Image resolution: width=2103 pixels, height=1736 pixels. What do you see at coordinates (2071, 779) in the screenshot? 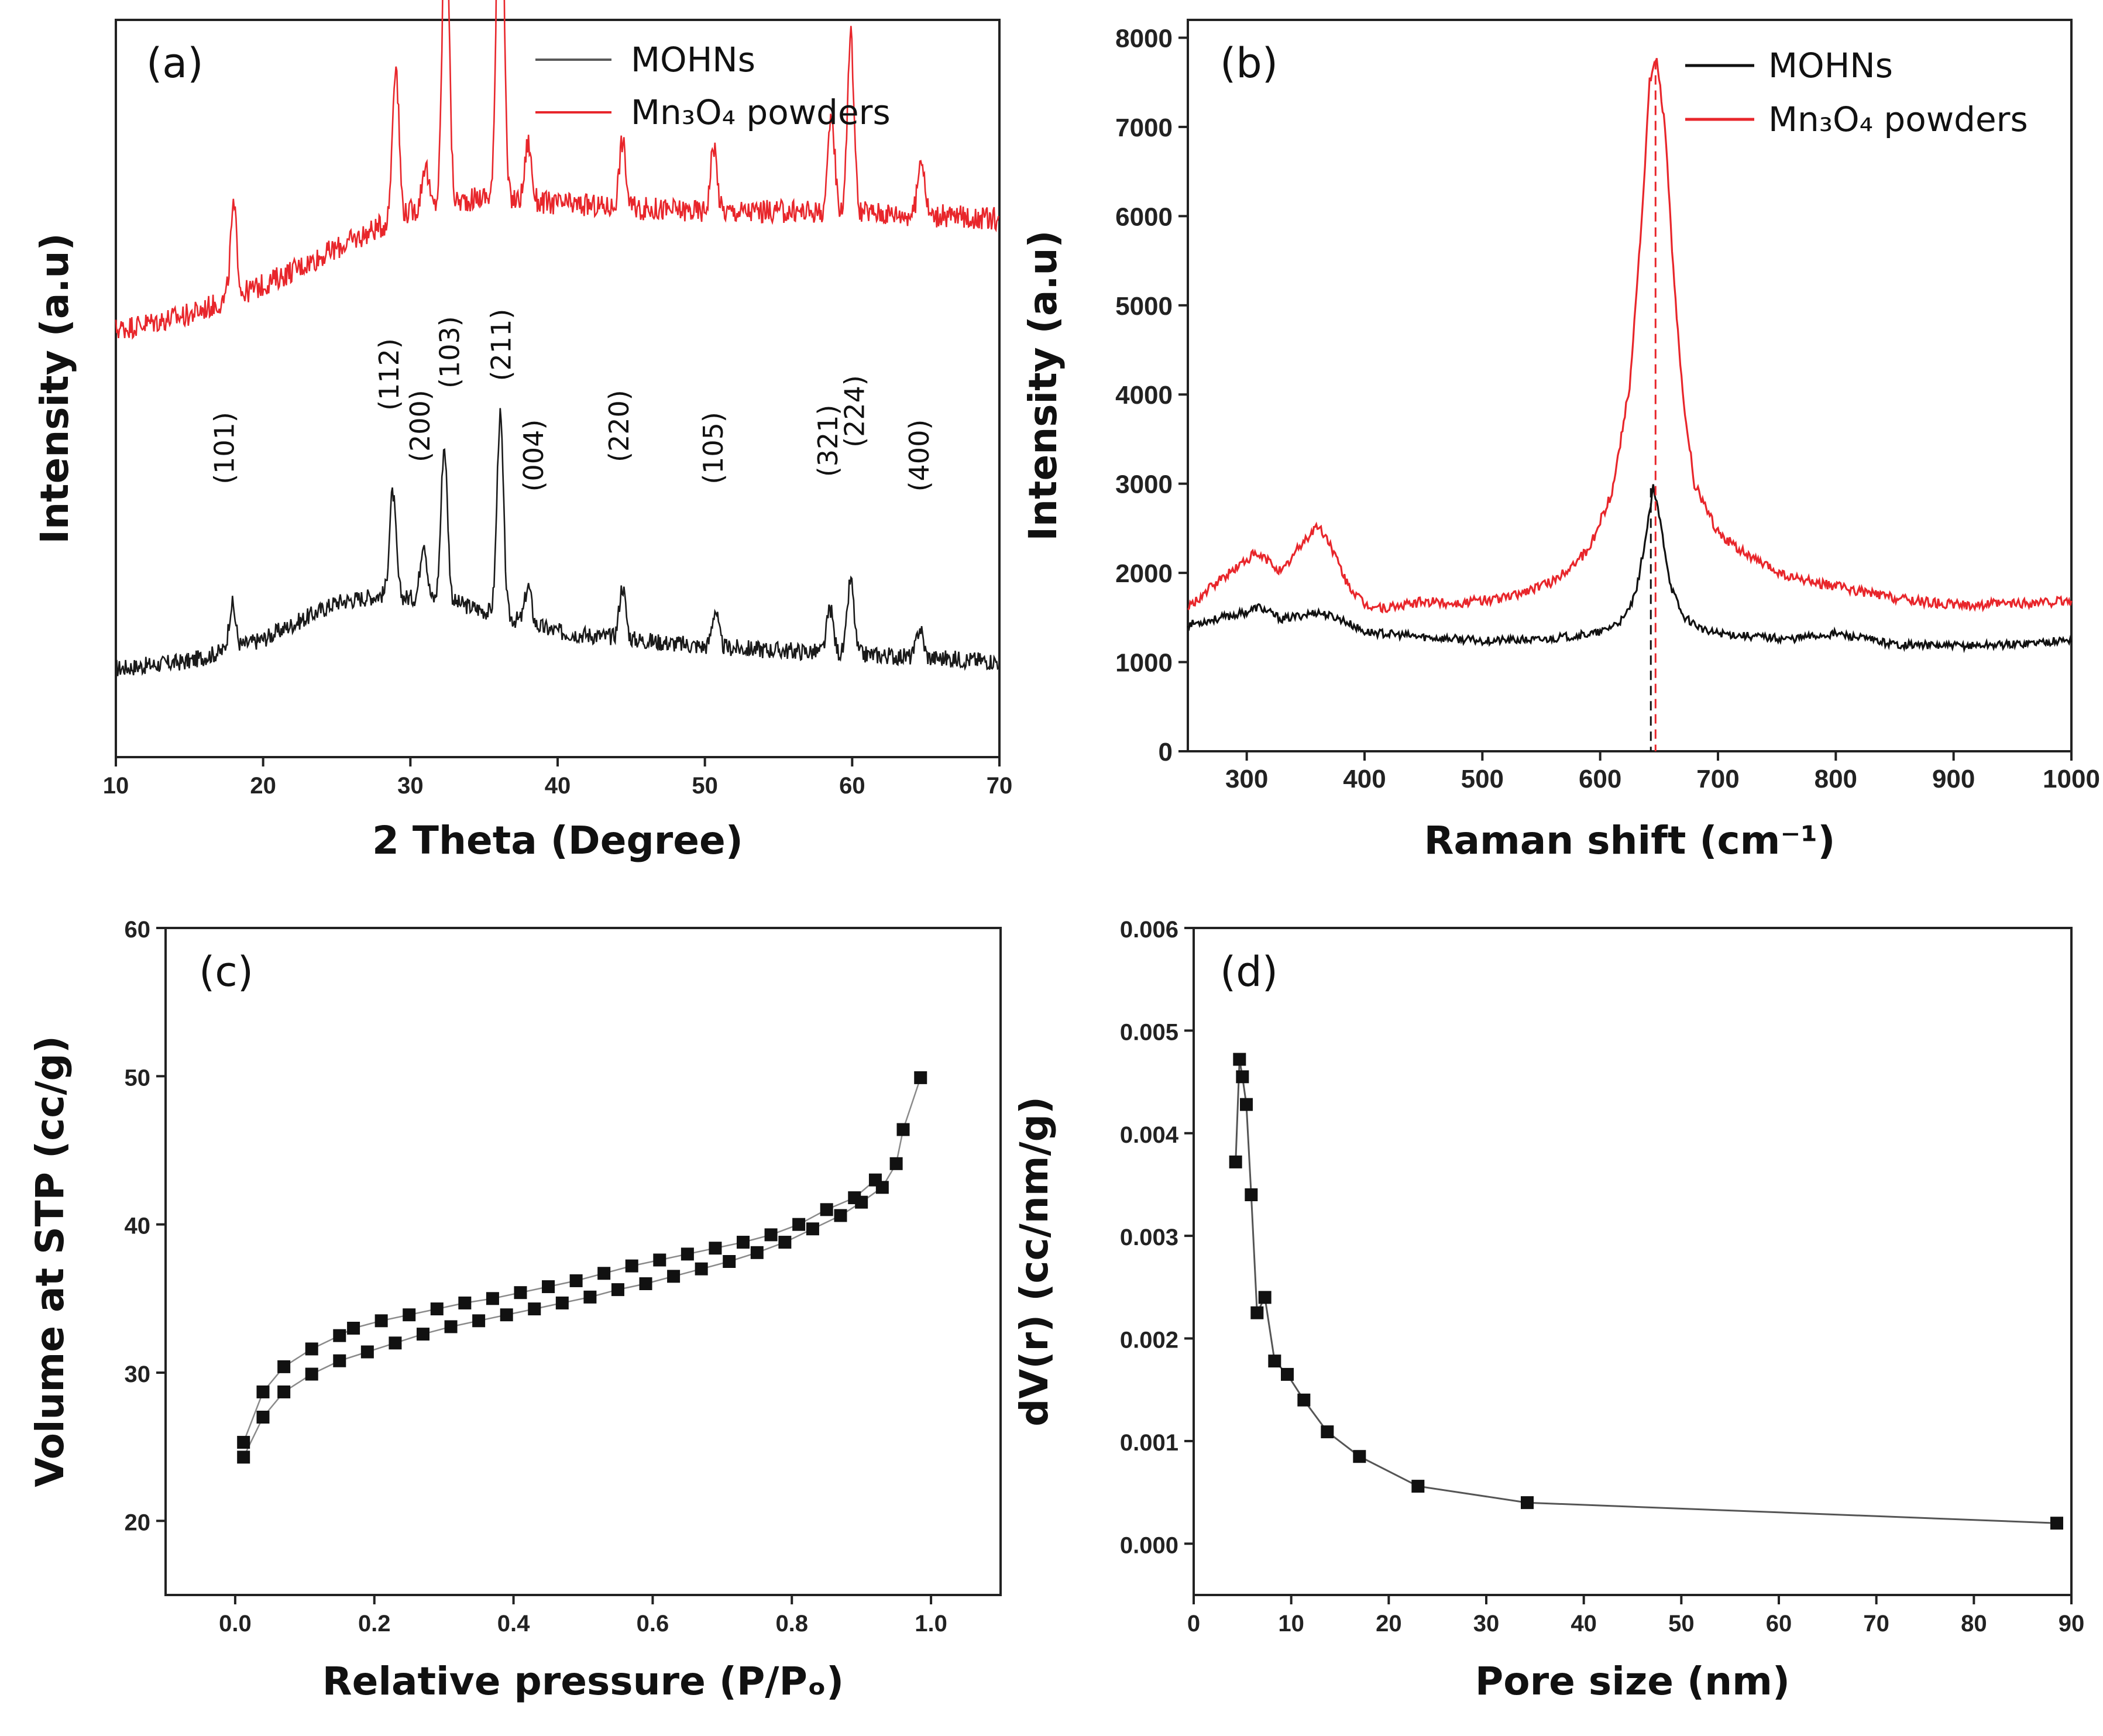
I see `x-tick-label: 1000` at bounding box center [2071, 779].